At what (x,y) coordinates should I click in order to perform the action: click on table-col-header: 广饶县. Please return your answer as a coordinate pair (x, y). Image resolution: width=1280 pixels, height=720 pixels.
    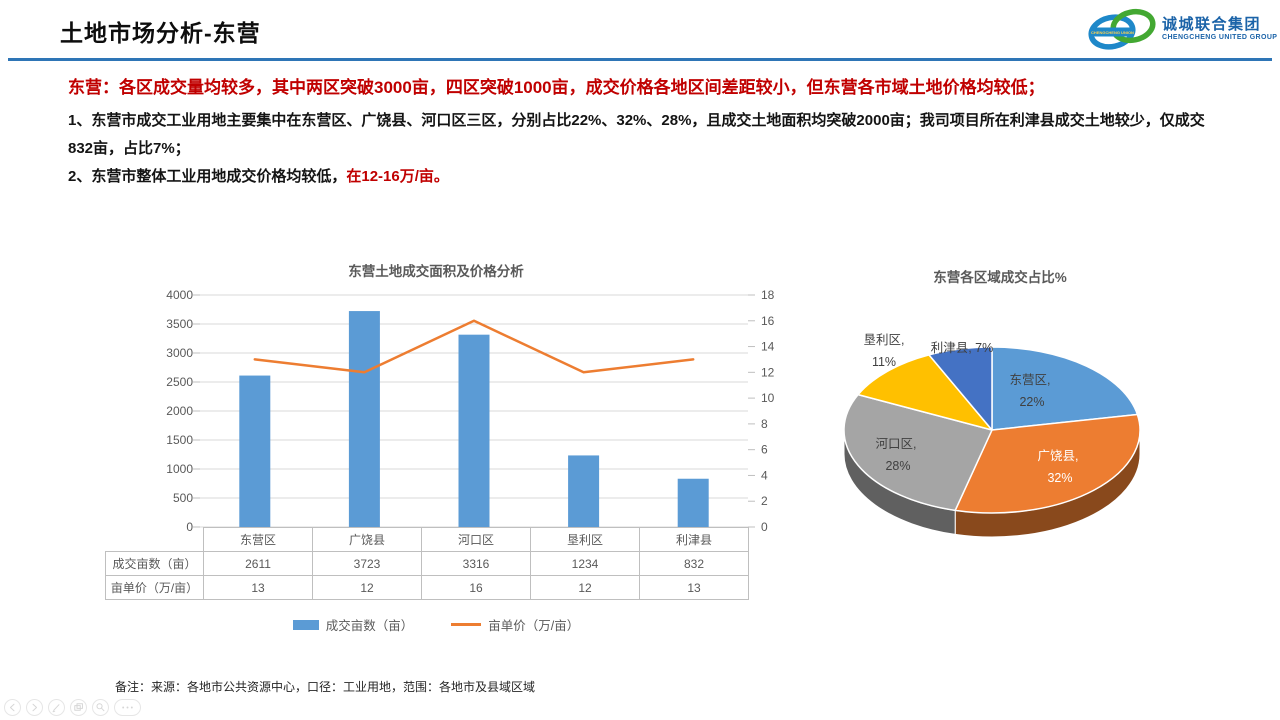
    Looking at the image, I should click on (367, 539).